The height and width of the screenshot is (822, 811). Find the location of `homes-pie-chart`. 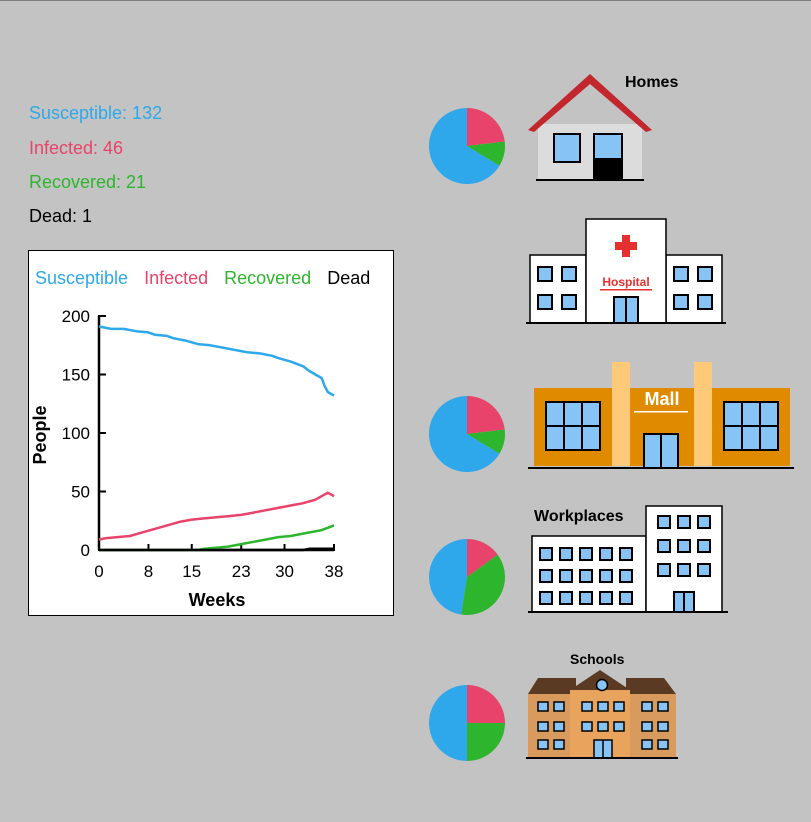

homes-pie-chart is located at coordinates (466, 146).